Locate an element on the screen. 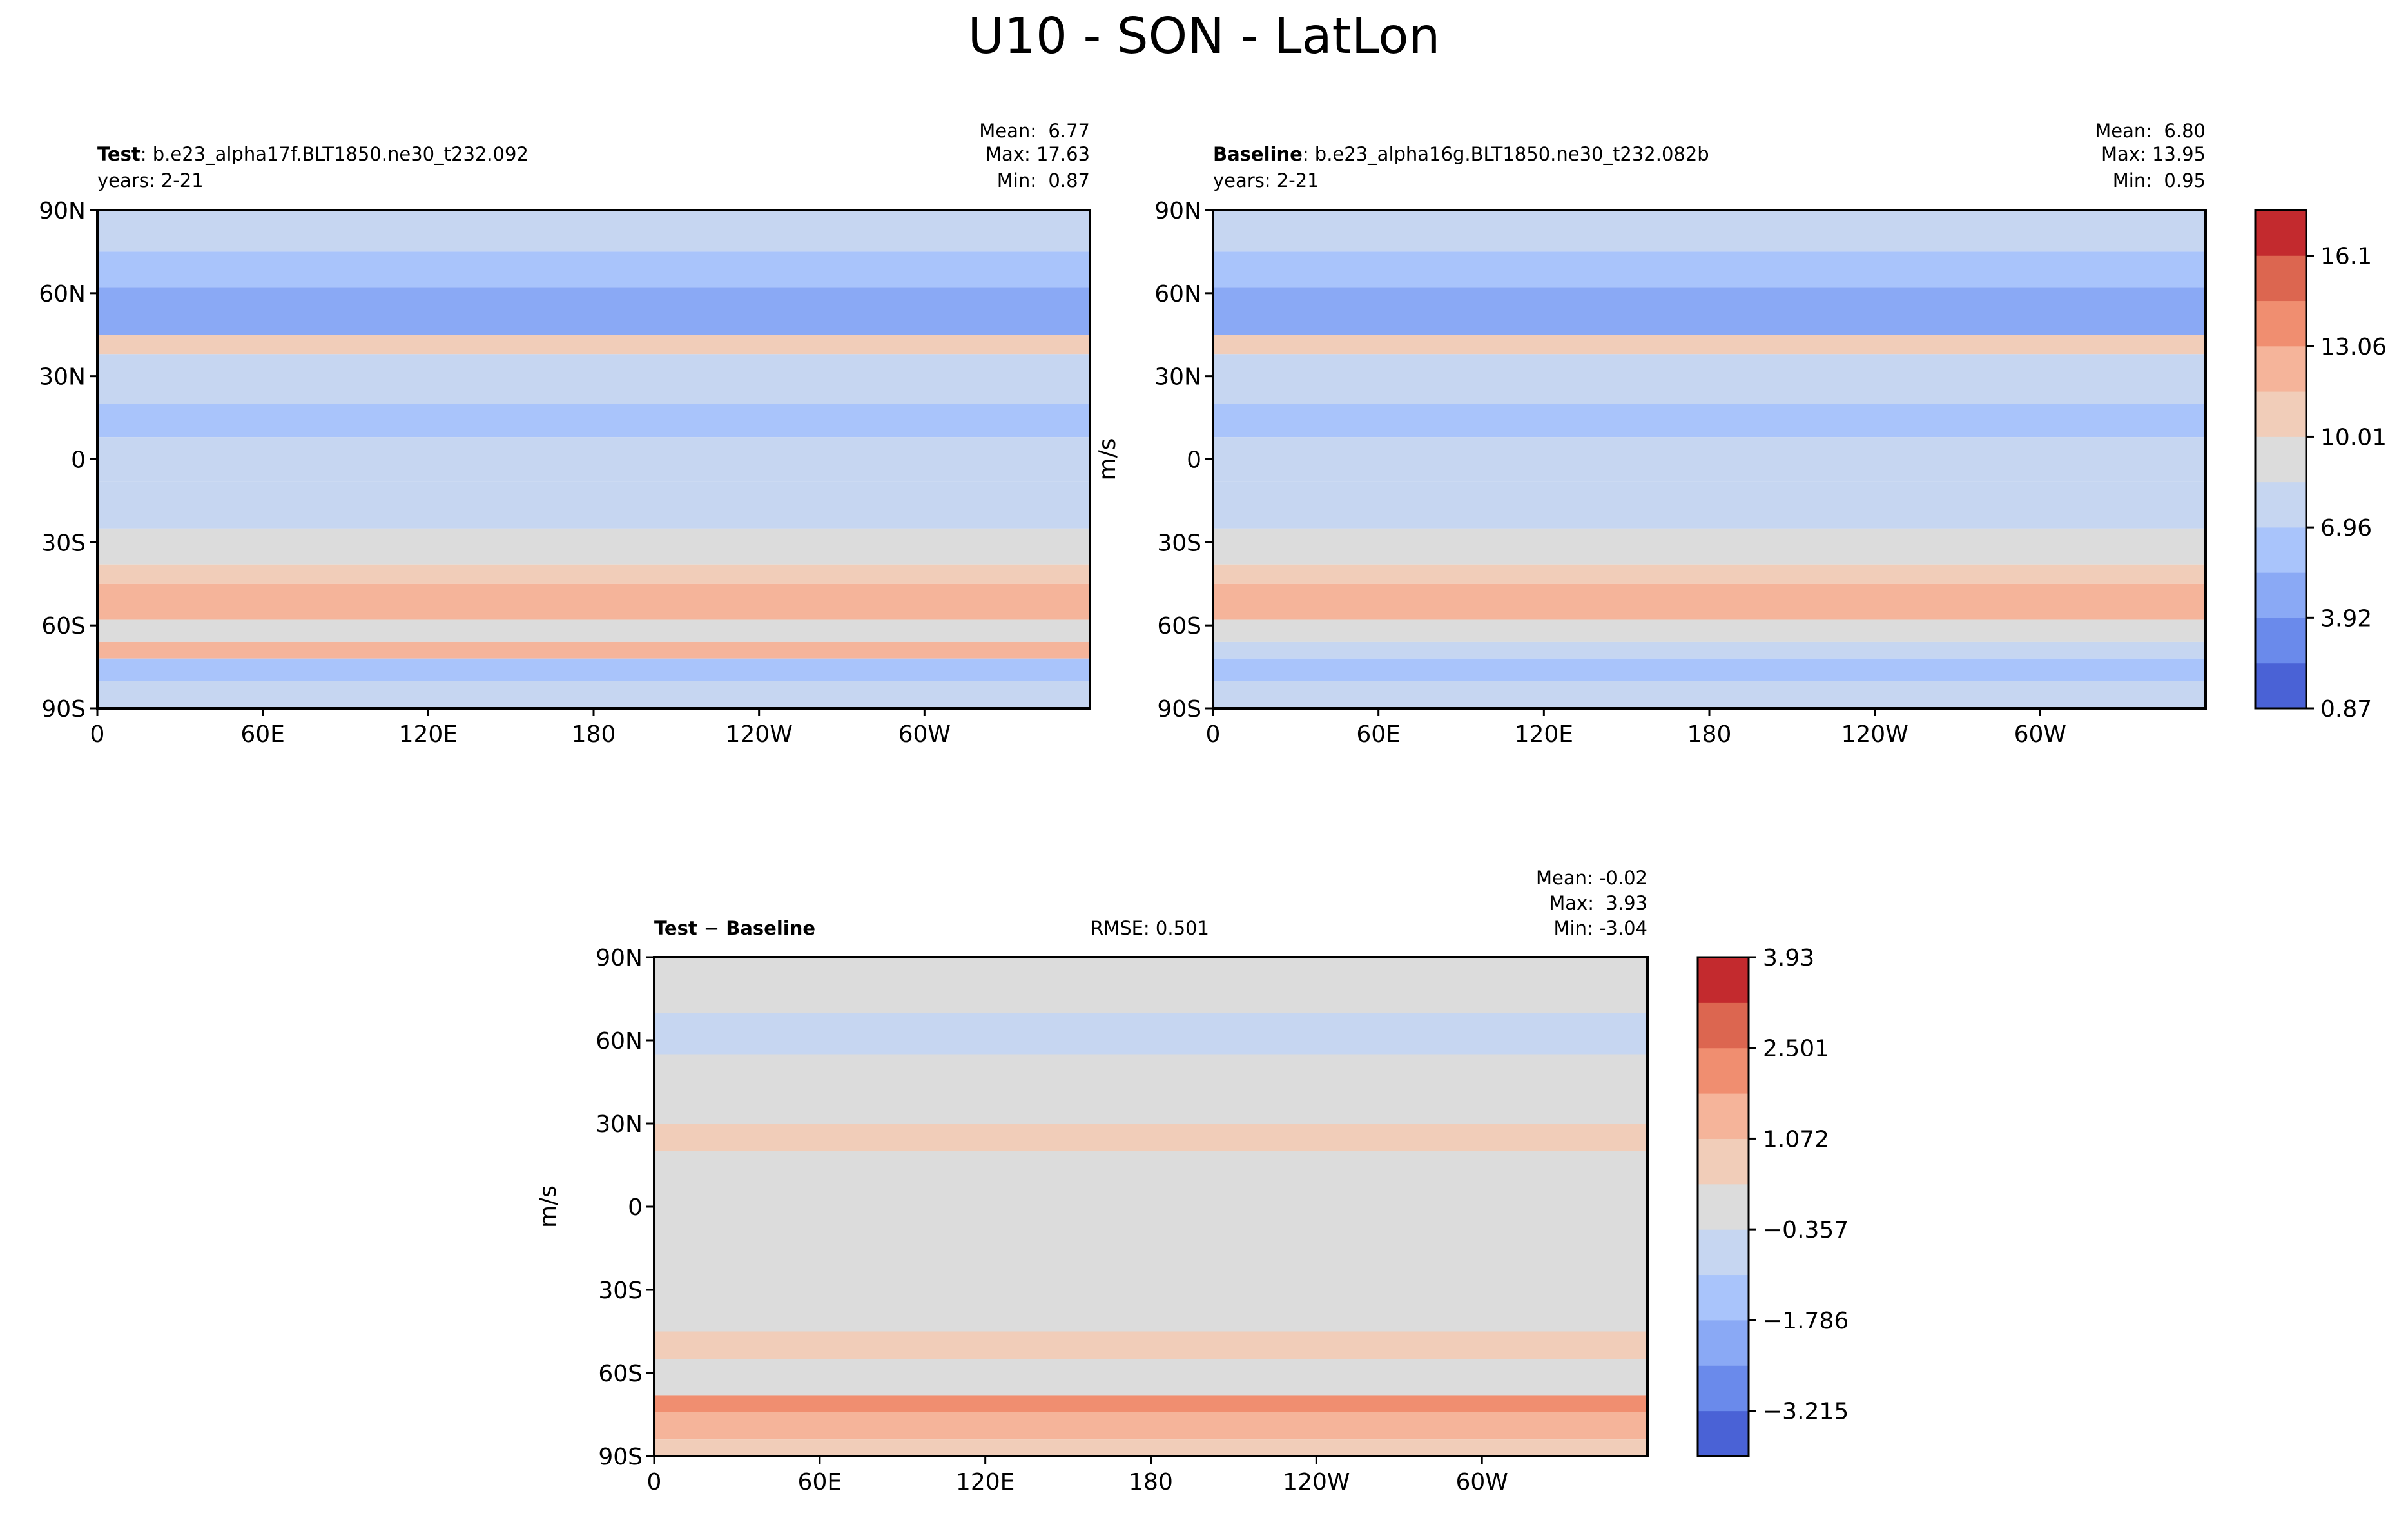  panel-stat: Max: 13.95 is located at coordinates (2153, 154).